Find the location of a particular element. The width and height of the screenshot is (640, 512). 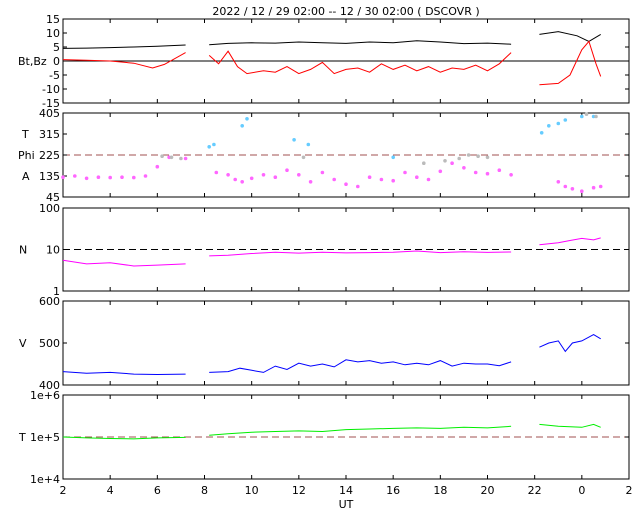

y-tick-label: 405 is located at coordinates (49, 113).